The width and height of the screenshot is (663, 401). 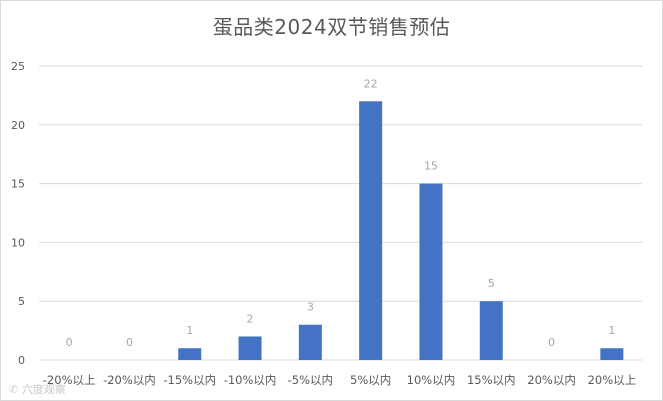 What do you see at coordinates (18, 184) in the screenshot?
I see `y-tick-label: 15` at bounding box center [18, 184].